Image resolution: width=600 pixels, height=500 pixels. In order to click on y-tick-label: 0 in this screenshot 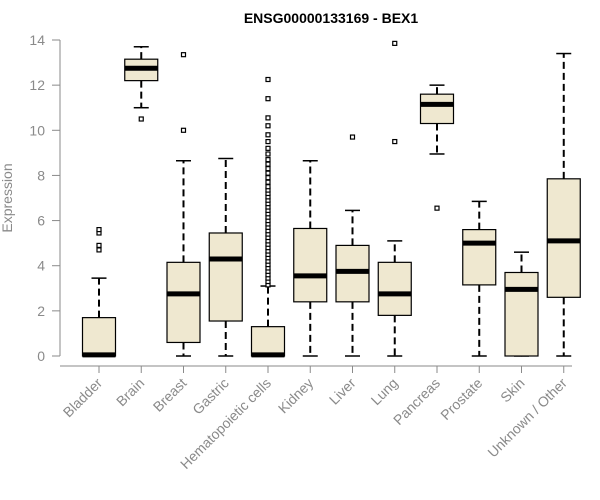, I will do `click(41, 356)`.